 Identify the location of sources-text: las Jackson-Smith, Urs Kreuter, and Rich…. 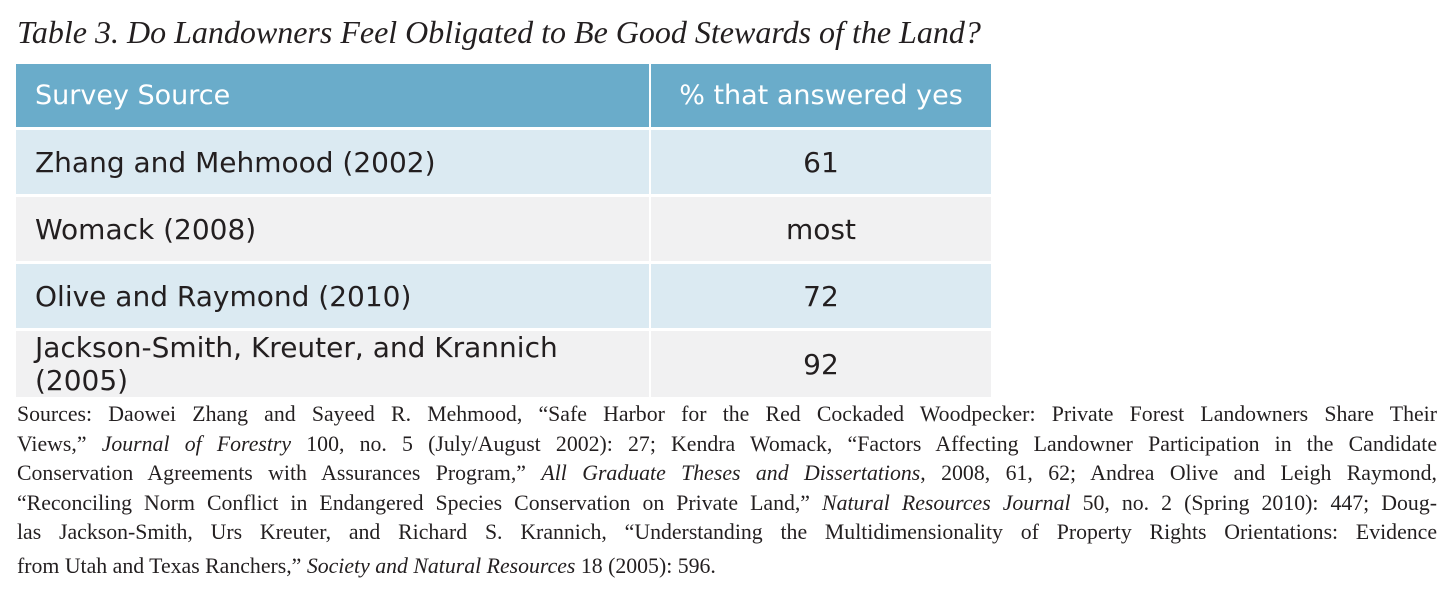
(727, 532).